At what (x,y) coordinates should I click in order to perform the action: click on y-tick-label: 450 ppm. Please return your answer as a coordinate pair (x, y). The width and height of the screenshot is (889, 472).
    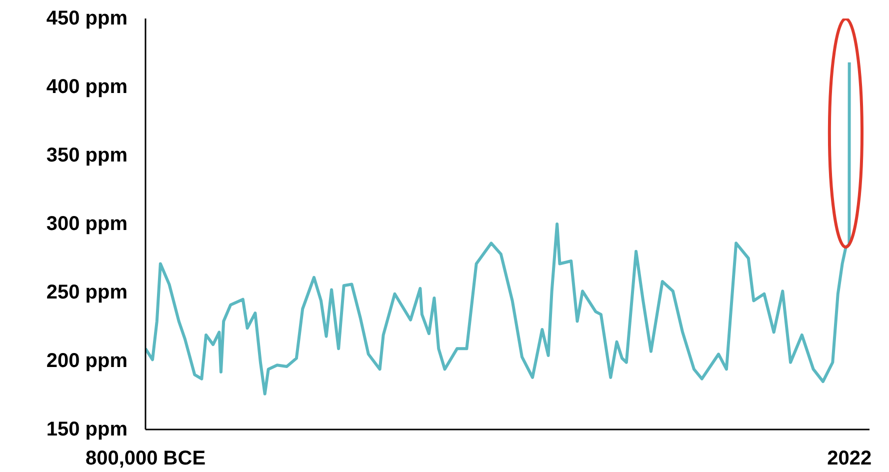
    Looking at the image, I should click on (87, 19).